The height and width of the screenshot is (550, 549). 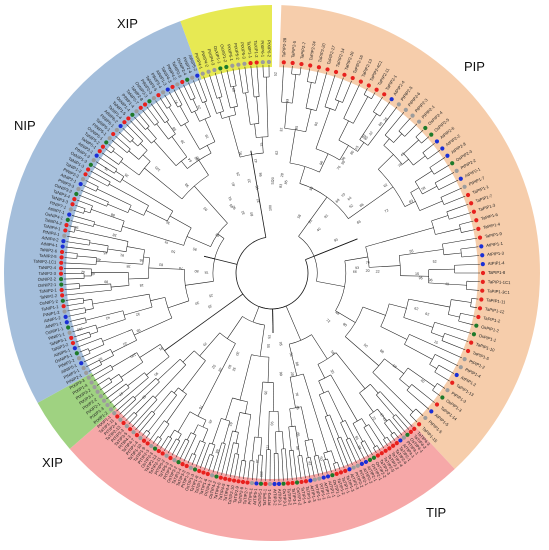 I want to click on bootstrap-value: 58, so click(x=395, y=367).